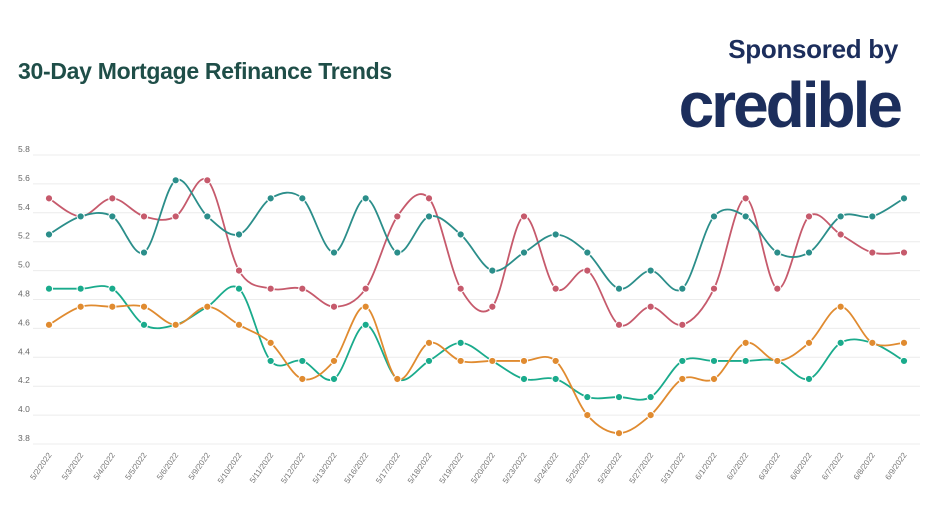 The image size is (932, 524). I want to click on y-tick-label: 4.8, so click(24, 294).